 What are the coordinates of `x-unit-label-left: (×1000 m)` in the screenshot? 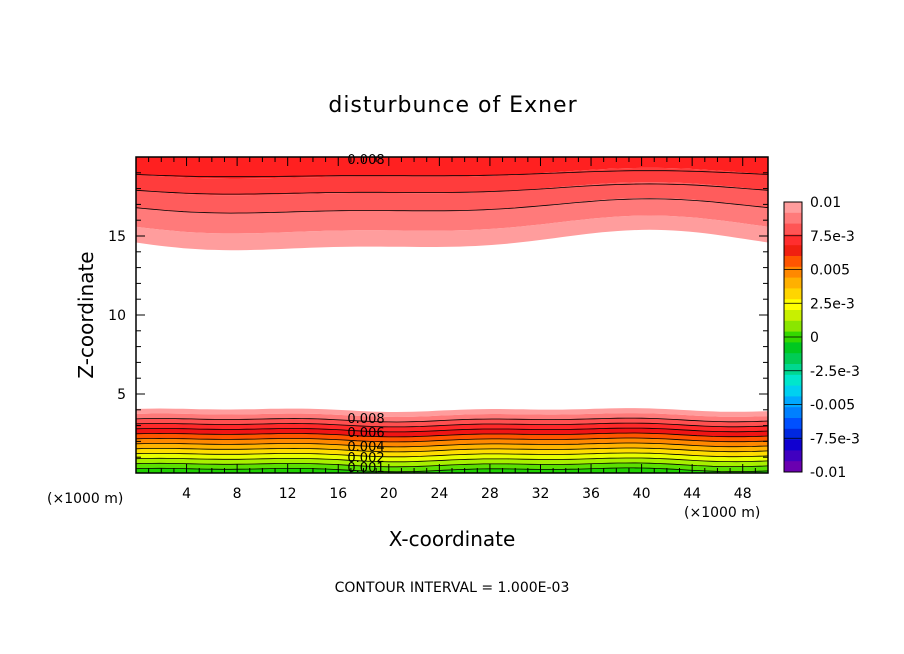 It's located at (85, 499).